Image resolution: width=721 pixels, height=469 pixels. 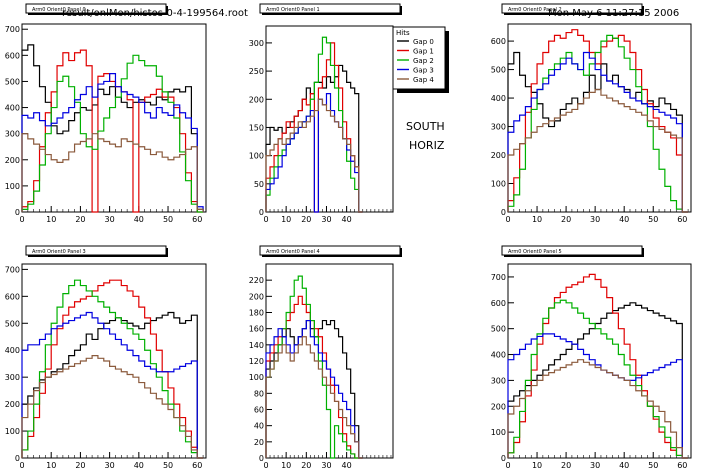 I want to click on legend-entry: Gap 2, so click(x=423, y=61).